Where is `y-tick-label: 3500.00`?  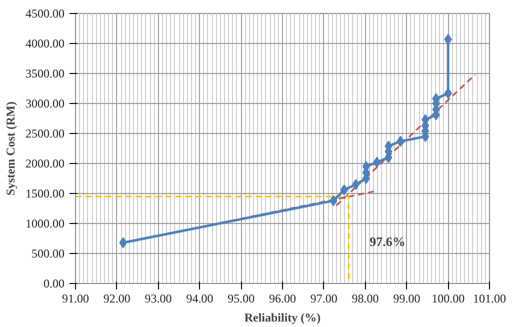
y-tick-label: 3500.00 is located at coordinates (45, 73).